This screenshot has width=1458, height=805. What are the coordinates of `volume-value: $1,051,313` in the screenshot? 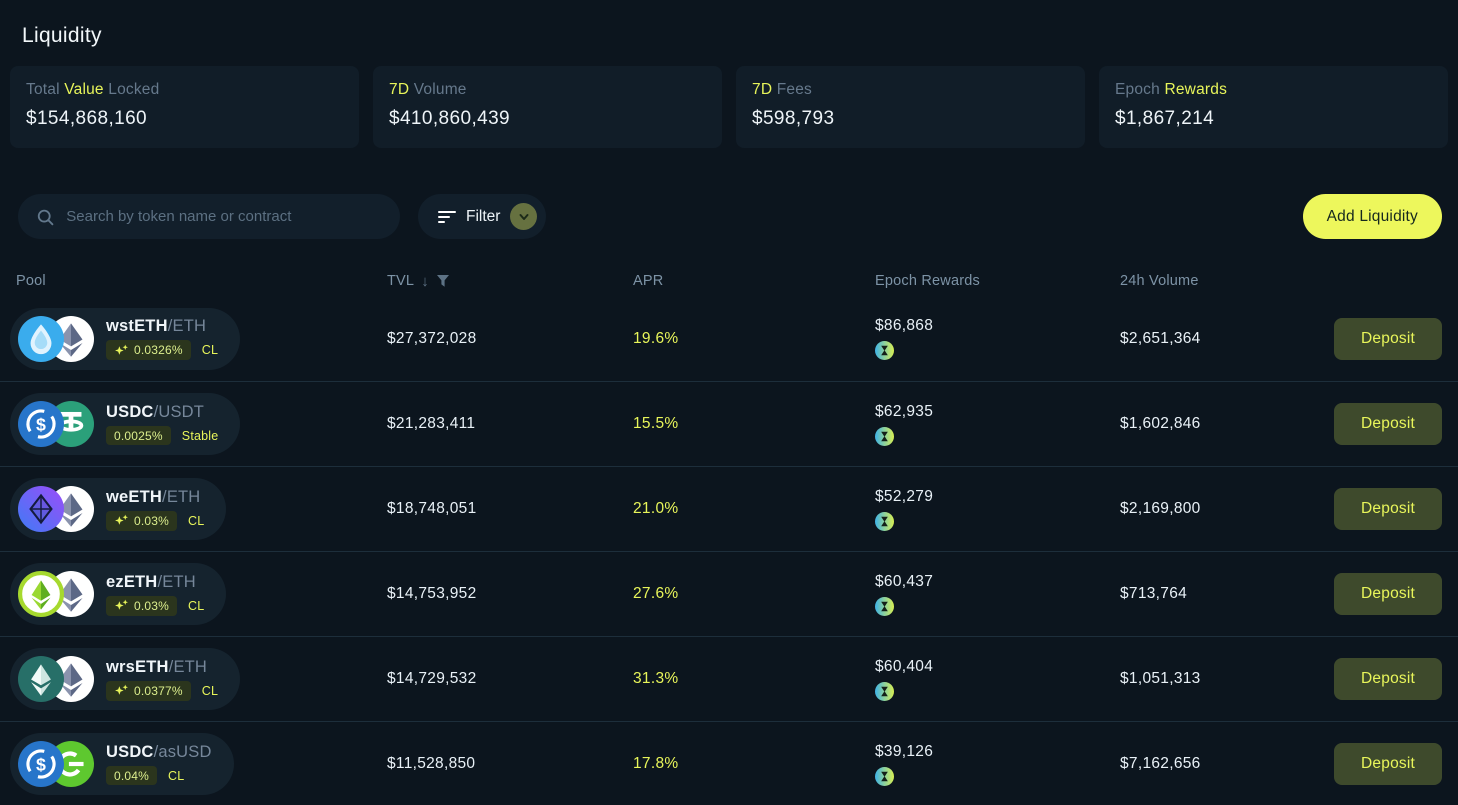 It's located at (1160, 678).